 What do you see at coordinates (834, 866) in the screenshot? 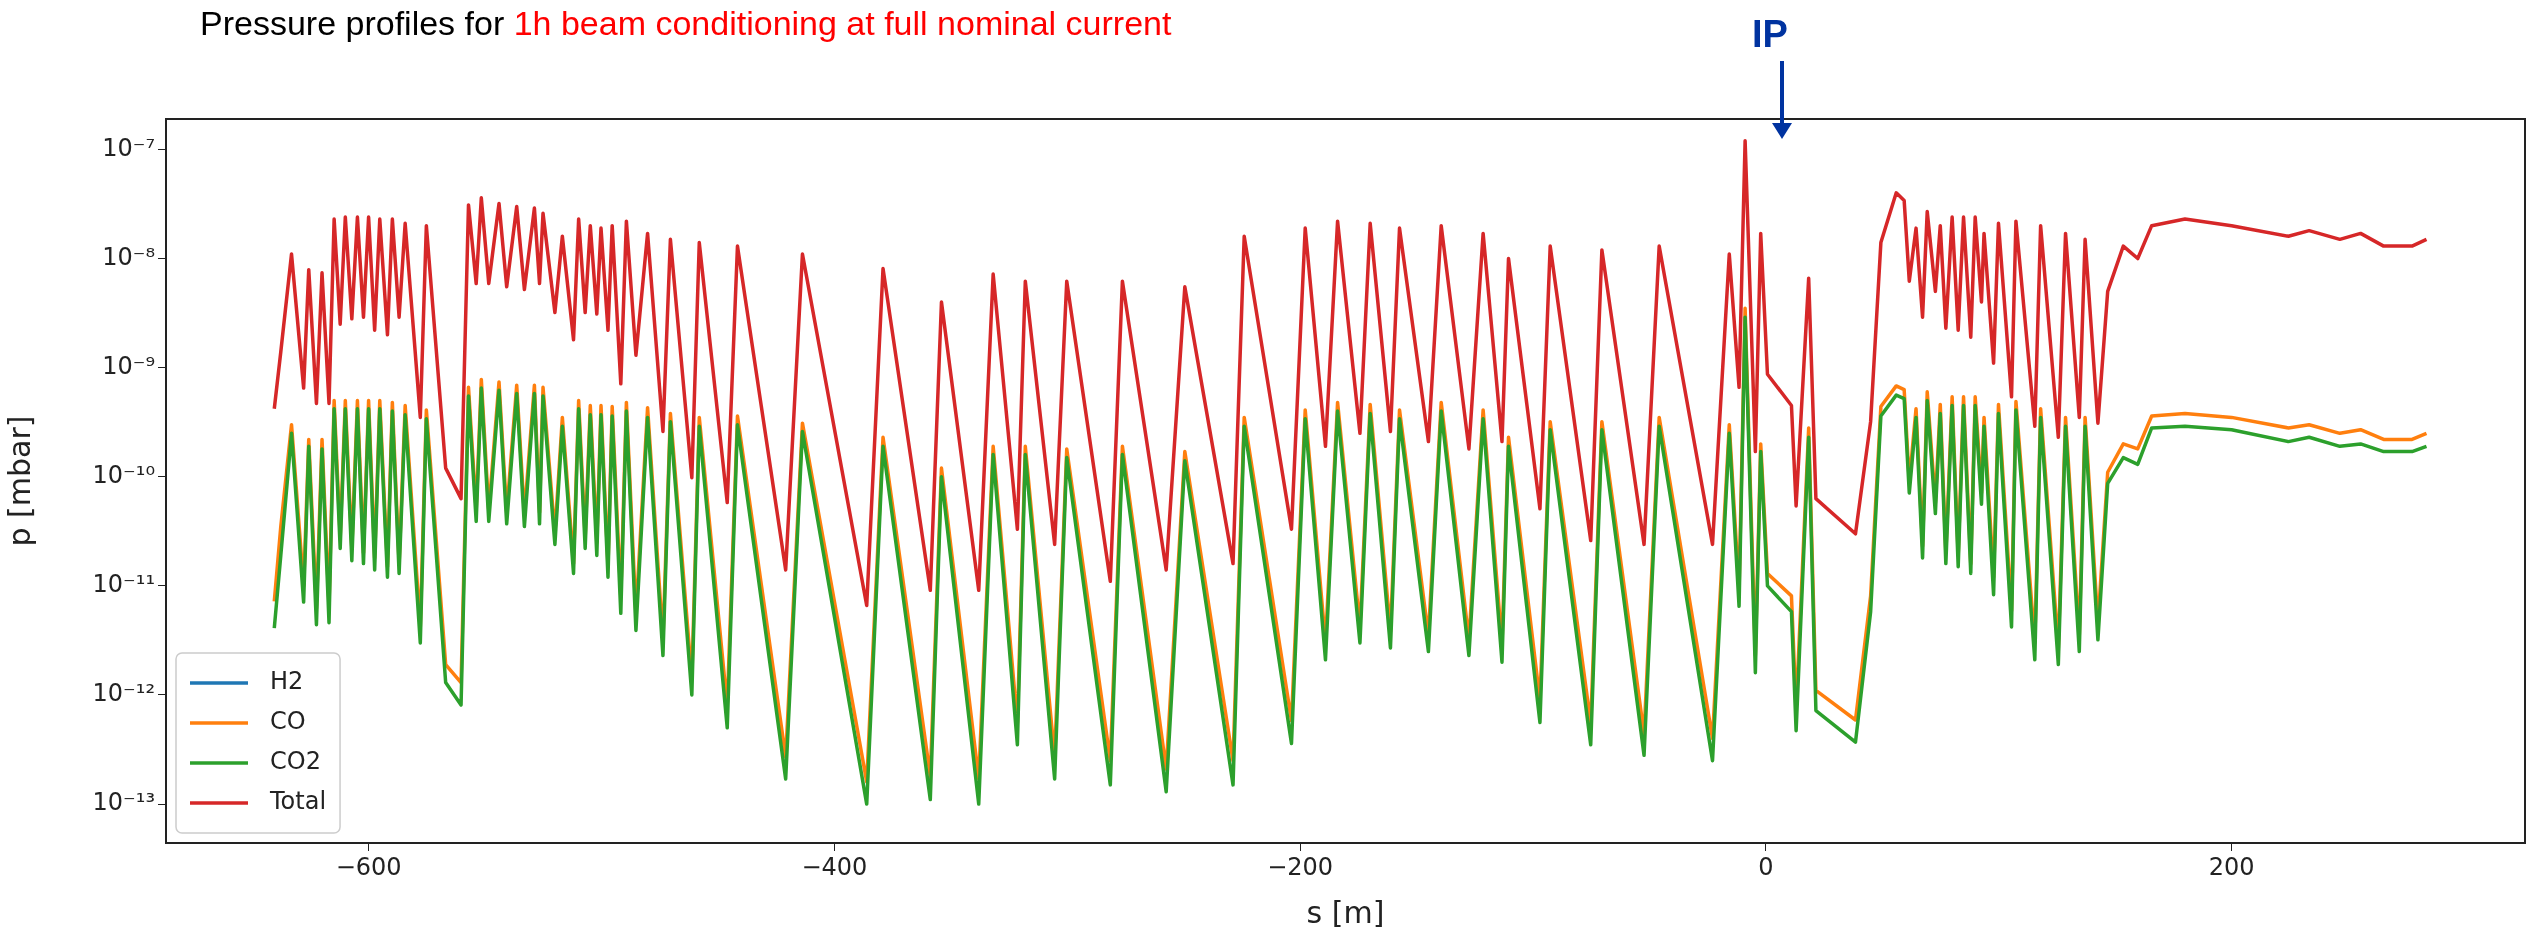
I see `x-tick-label: −400` at bounding box center [834, 866].